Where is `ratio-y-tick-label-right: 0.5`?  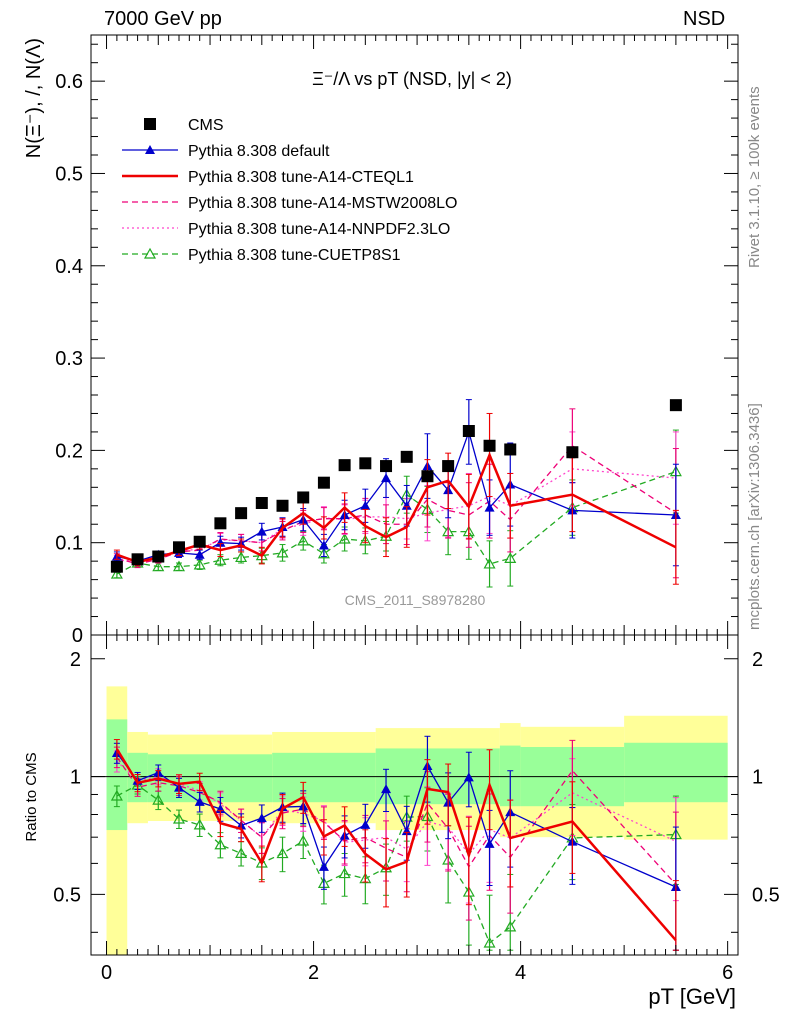 ratio-y-tick-label-right: 0.5 is located at coordinates (766, 895).